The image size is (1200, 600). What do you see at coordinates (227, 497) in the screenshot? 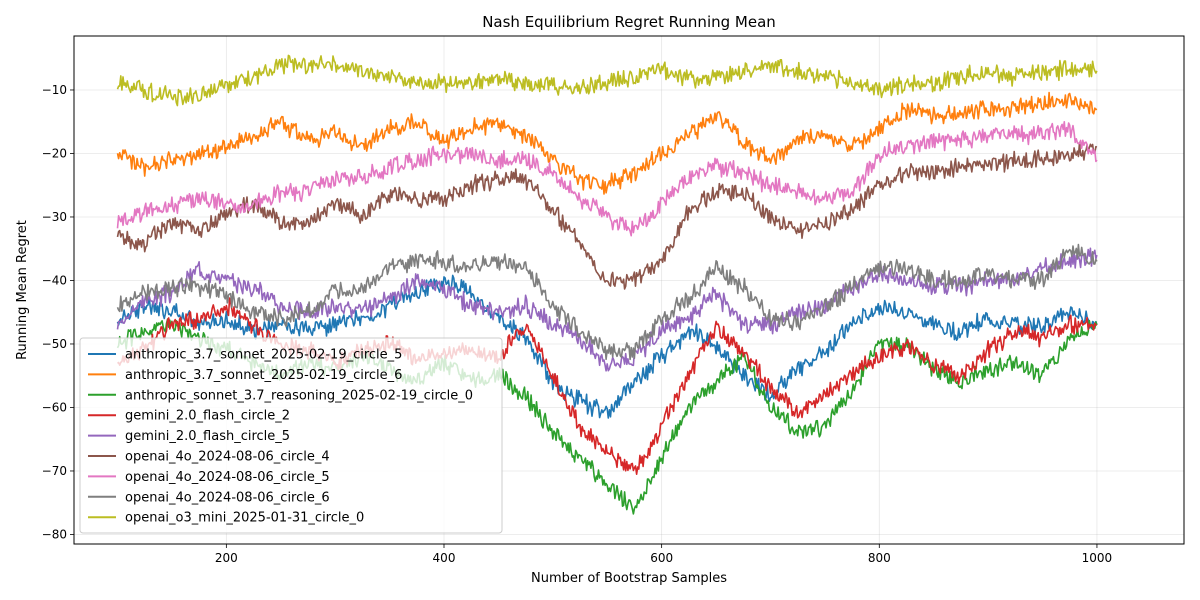
I see `legend-label: openai_4o_2024-08-06_circle_6` at bounding box center [227, 497].